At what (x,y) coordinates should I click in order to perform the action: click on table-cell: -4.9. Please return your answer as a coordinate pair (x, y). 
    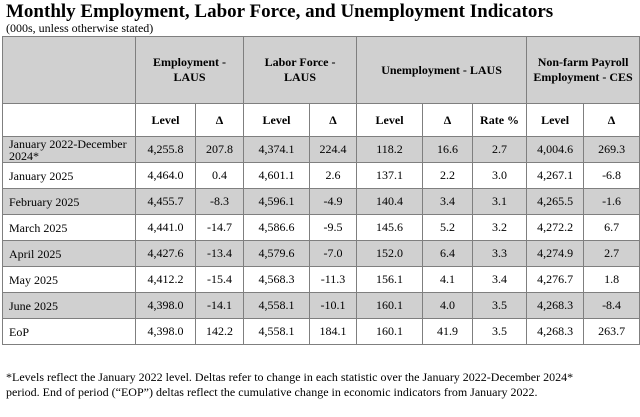
    Looking at the image, I should click on (333, 201).